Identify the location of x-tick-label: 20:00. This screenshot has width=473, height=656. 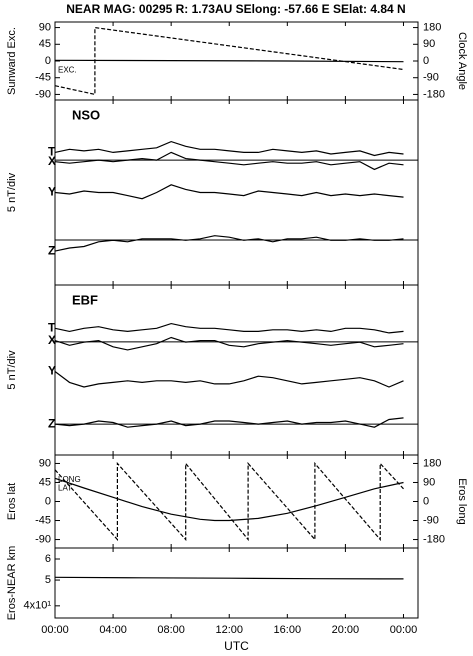
(346, 630).